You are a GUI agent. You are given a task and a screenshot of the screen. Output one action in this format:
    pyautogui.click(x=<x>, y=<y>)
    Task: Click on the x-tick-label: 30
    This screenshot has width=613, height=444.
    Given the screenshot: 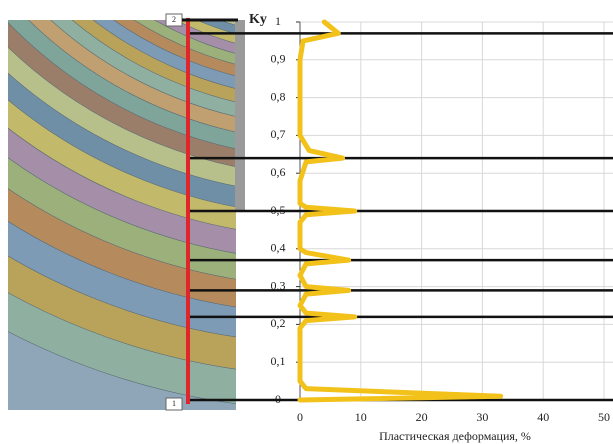 What is the action you would take?
    pyautogui.click(x=482, y=417)
    